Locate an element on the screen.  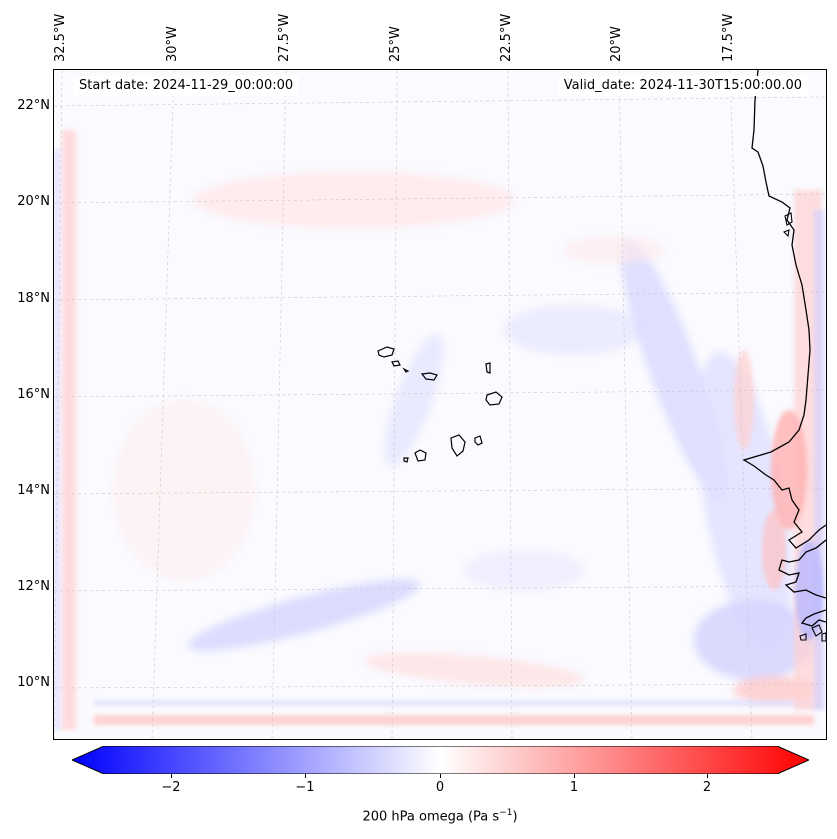
lat-label-22n: 22°N is located at coordinates (33, 105).